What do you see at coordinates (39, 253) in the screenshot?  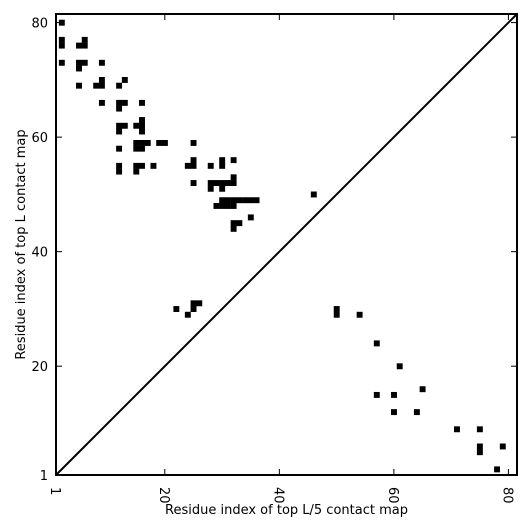 I see `y-tick-label: 40` at bounding box center [39, 253].